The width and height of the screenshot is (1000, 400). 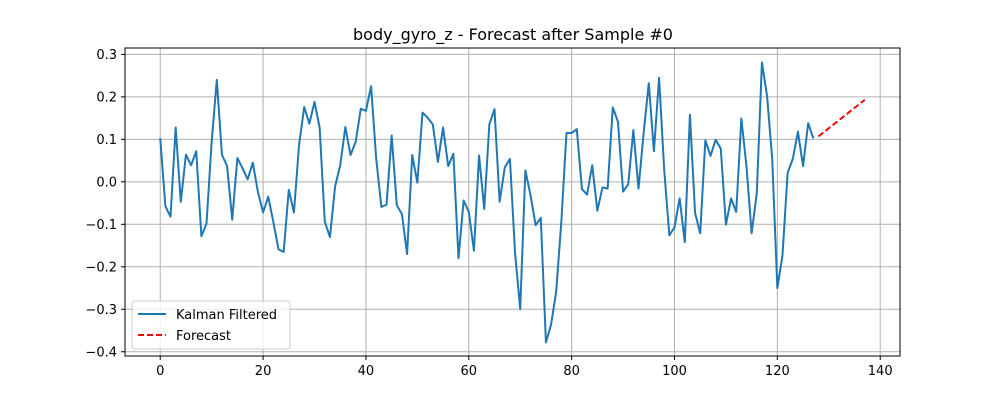 I want to click on y-tick-label: −0.4, so click(x=101, y=352).